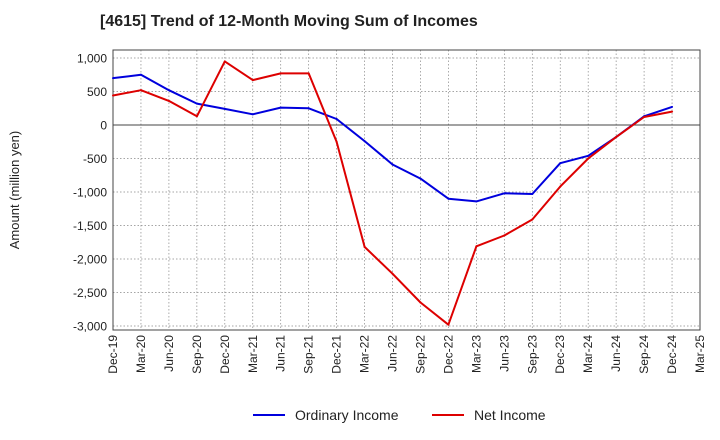  What do you see at coordinates (103, 126) in the screenshot?
I see `y-tick-label: 0` at bounding box center [103, 126].